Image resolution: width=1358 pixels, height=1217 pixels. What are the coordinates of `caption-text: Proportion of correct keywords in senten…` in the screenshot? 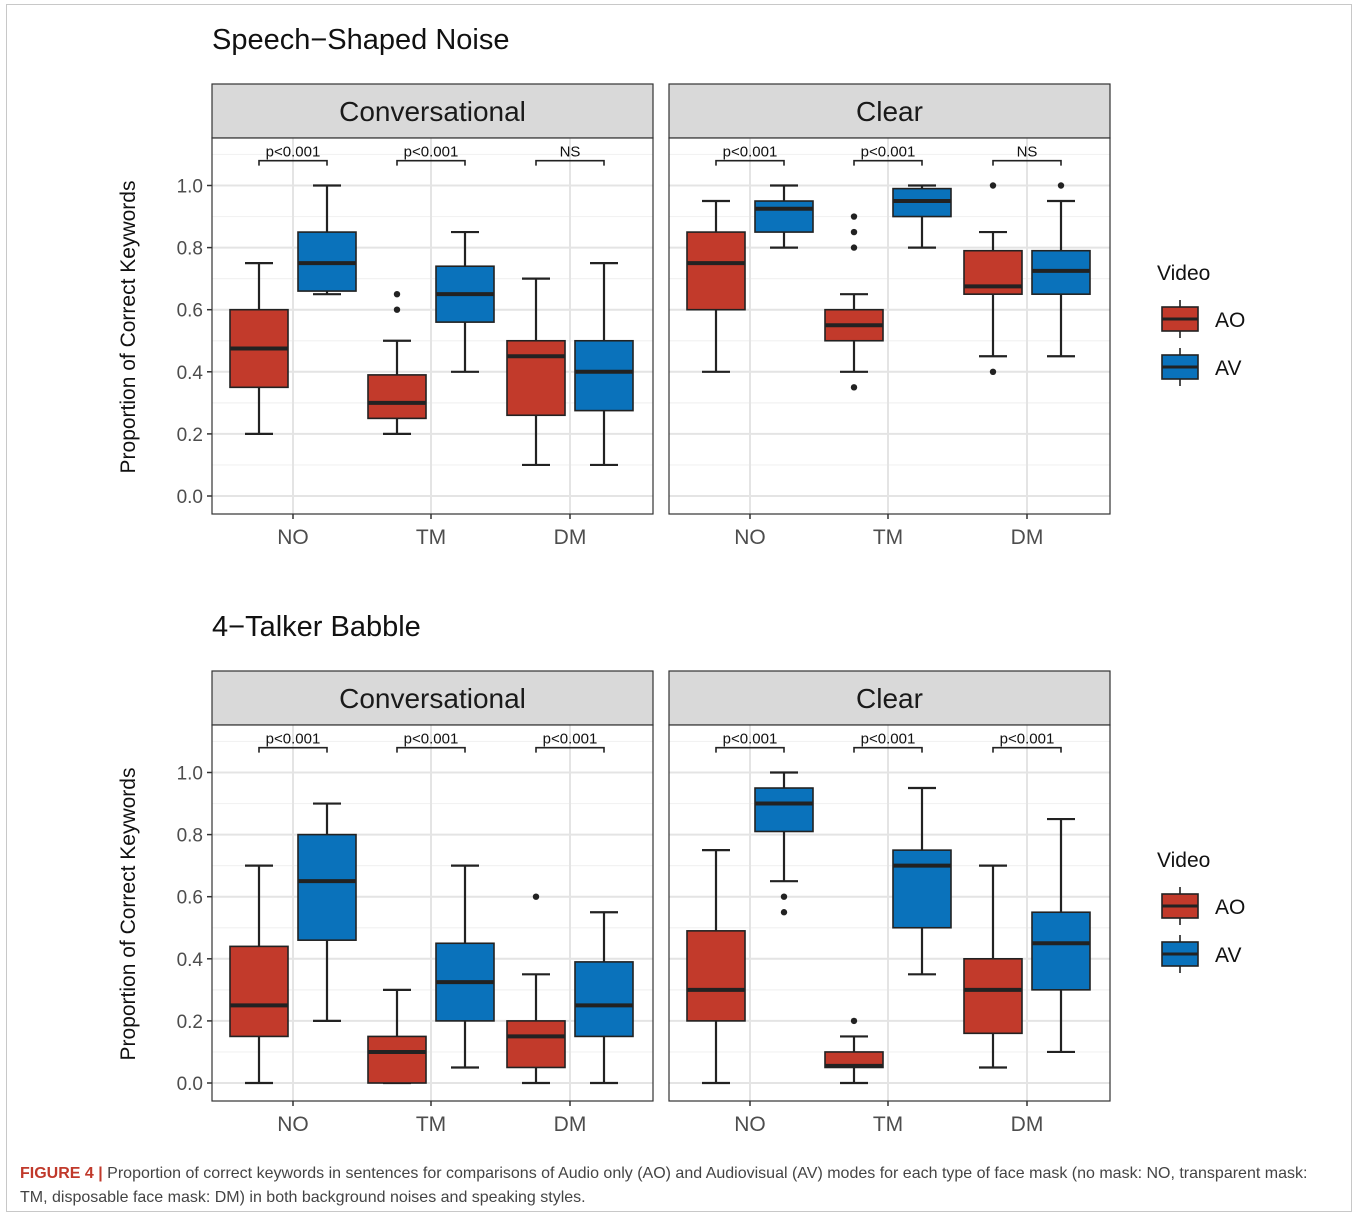 It's located at (664, 1185).